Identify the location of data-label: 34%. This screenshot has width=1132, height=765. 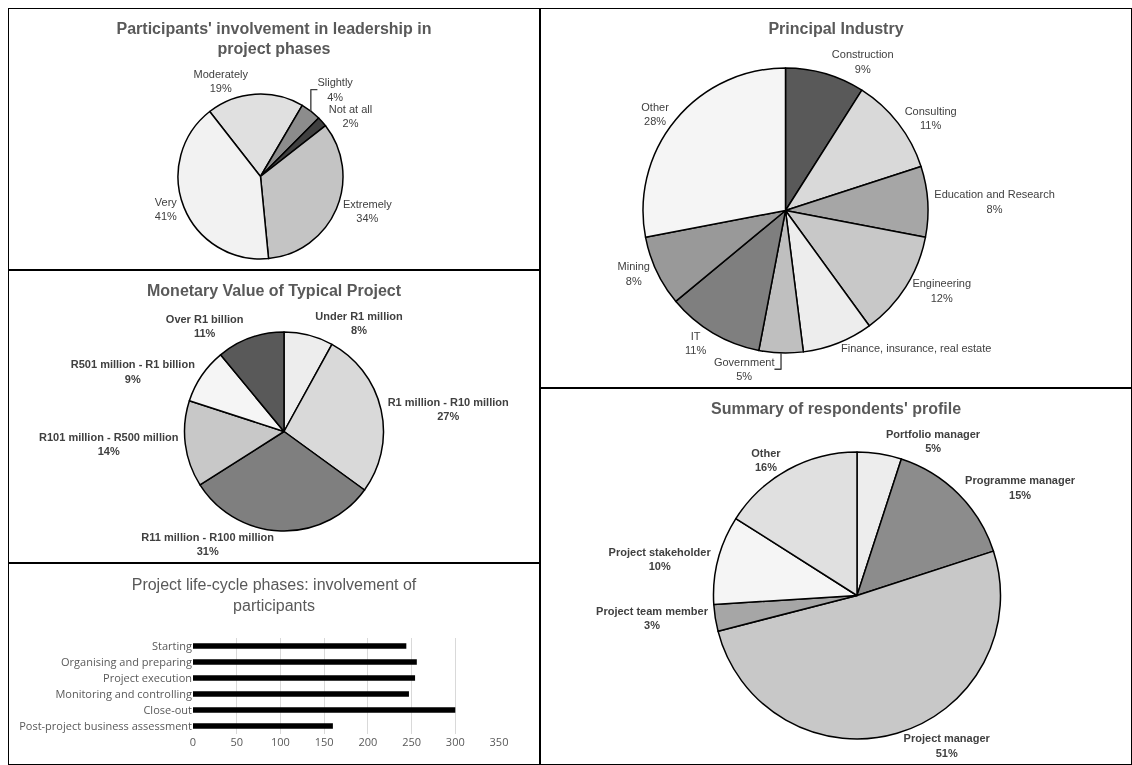
(367, 218).